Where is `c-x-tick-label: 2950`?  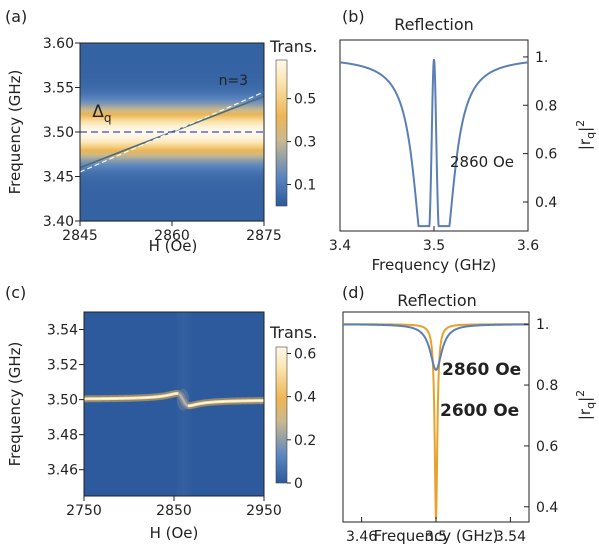
c-x-tick-label: 2950 is located at coordinates (264, 511).